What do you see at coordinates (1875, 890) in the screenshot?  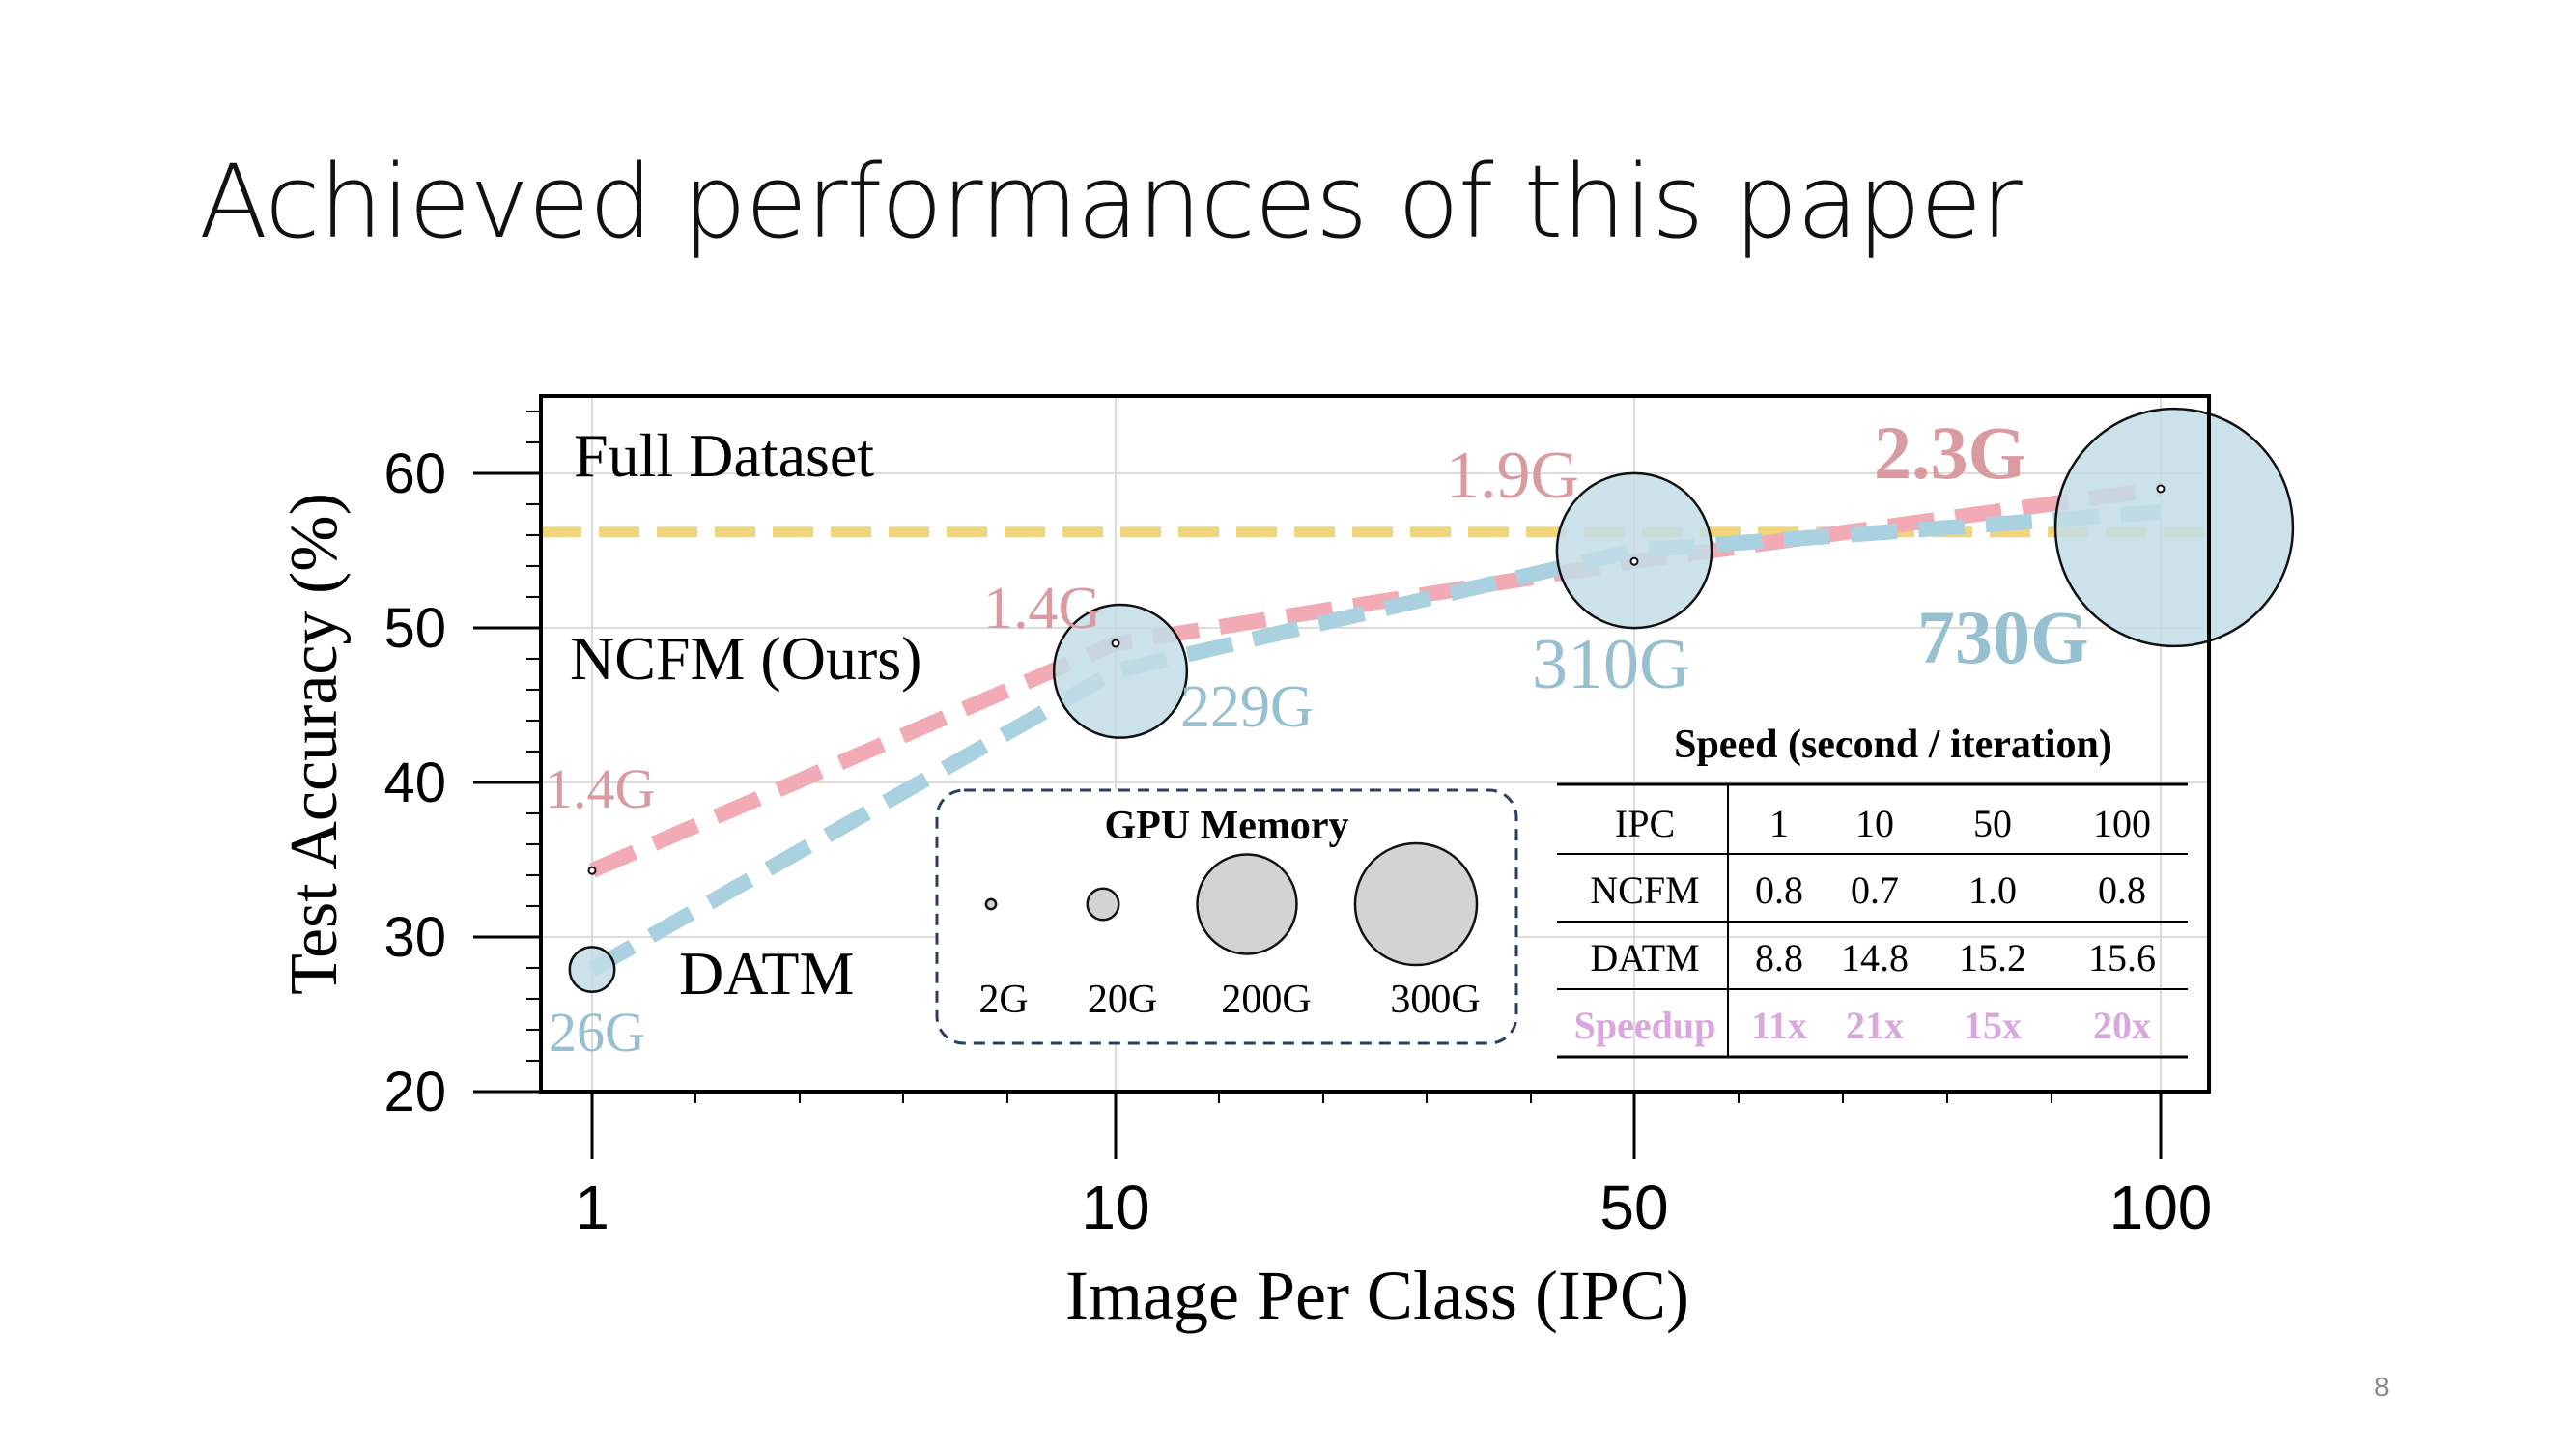 I see `speed-table-cell: 0.7` at bounding box center [1875, 890].